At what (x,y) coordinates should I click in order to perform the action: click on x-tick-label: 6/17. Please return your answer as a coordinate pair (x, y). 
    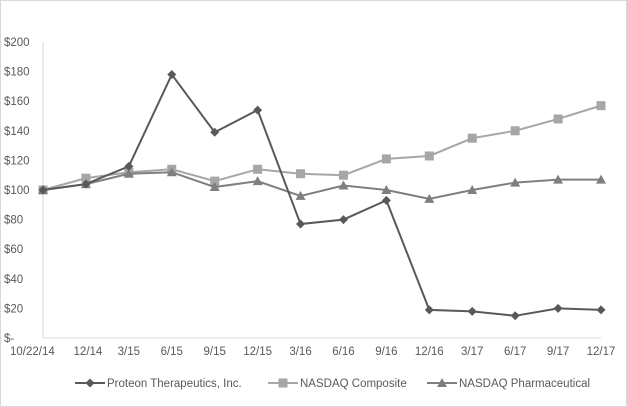
    Looking at the image, I should click on (515, 352).